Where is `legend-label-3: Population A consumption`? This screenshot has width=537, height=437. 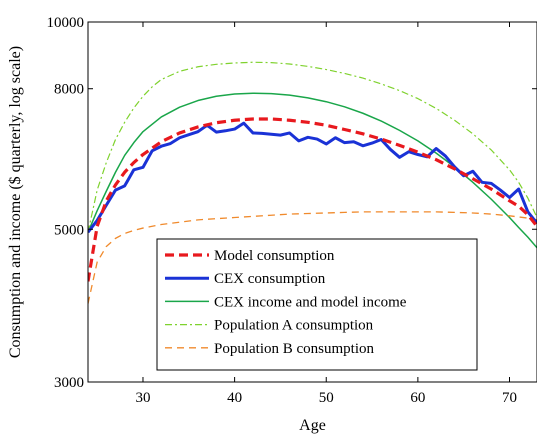 legend-label-3: Population A consumption is located at coordinates (294, 326).